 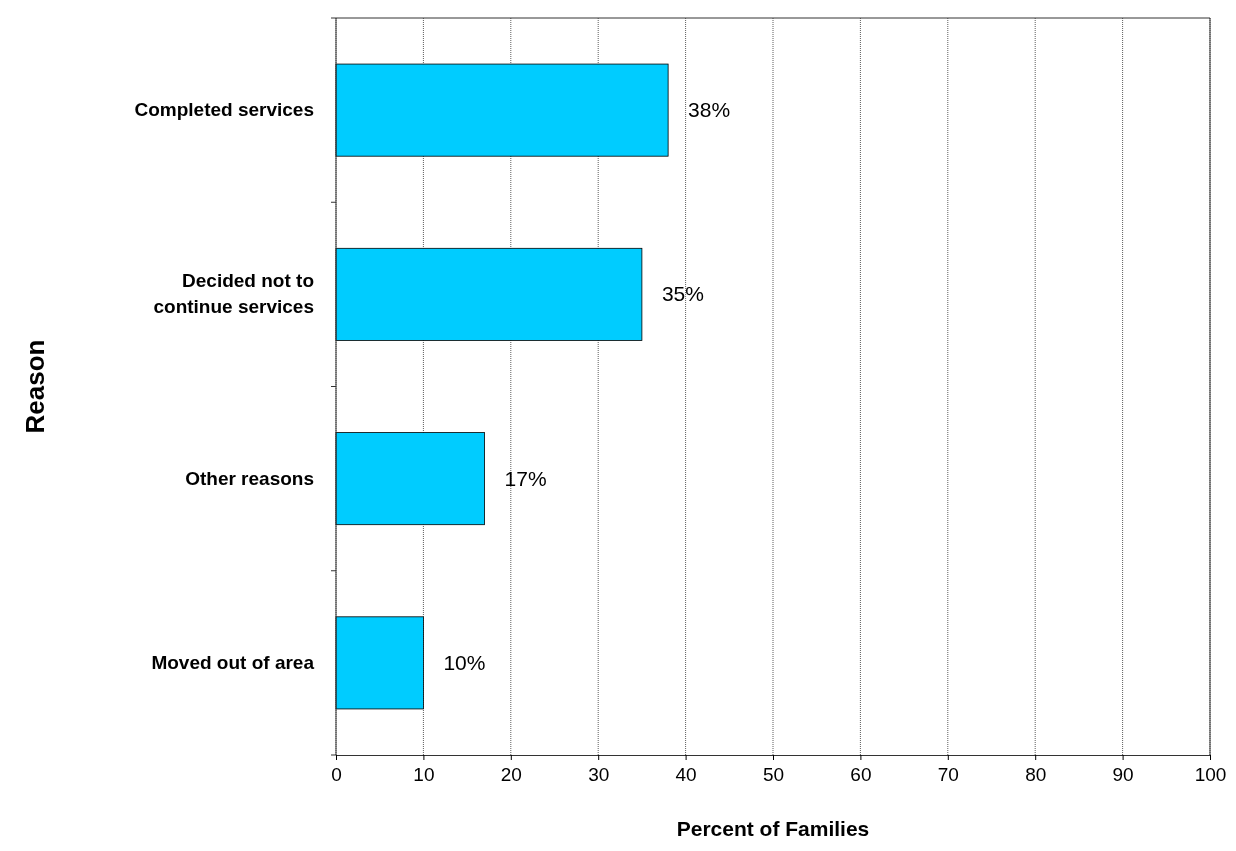 I want to click on x-axis-title: Percent of Families, so click(x=773, y=828).